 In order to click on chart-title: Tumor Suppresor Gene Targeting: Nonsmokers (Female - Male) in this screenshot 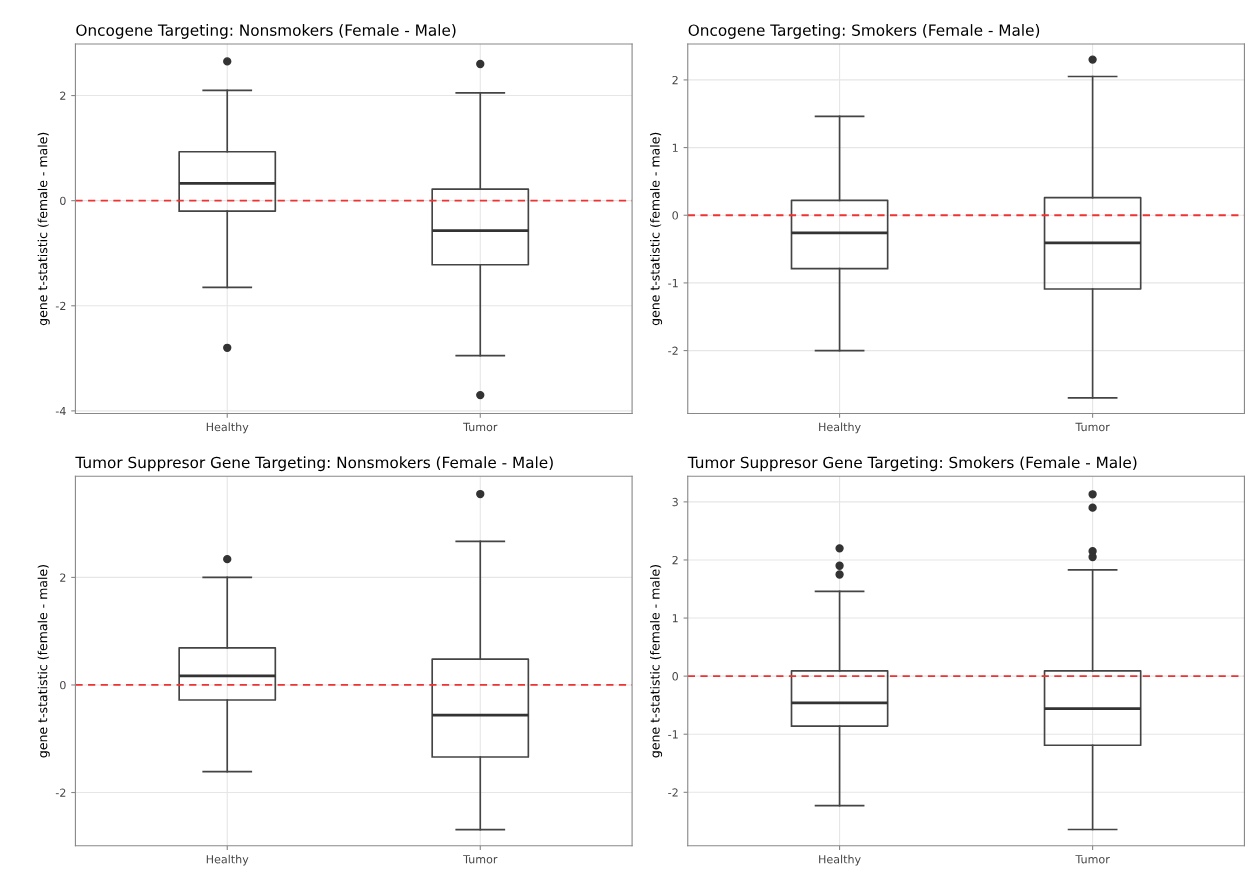, I will do `click(314, 464)`.